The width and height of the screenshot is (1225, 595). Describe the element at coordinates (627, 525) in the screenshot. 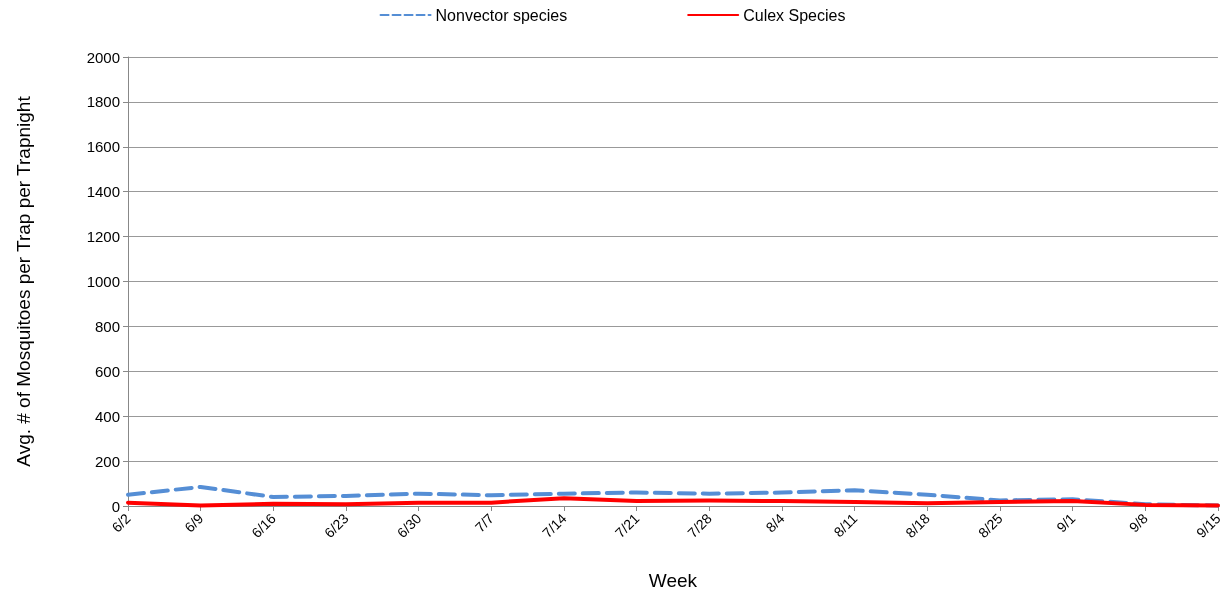

I see `x-tick-label: 7/21` at that location.